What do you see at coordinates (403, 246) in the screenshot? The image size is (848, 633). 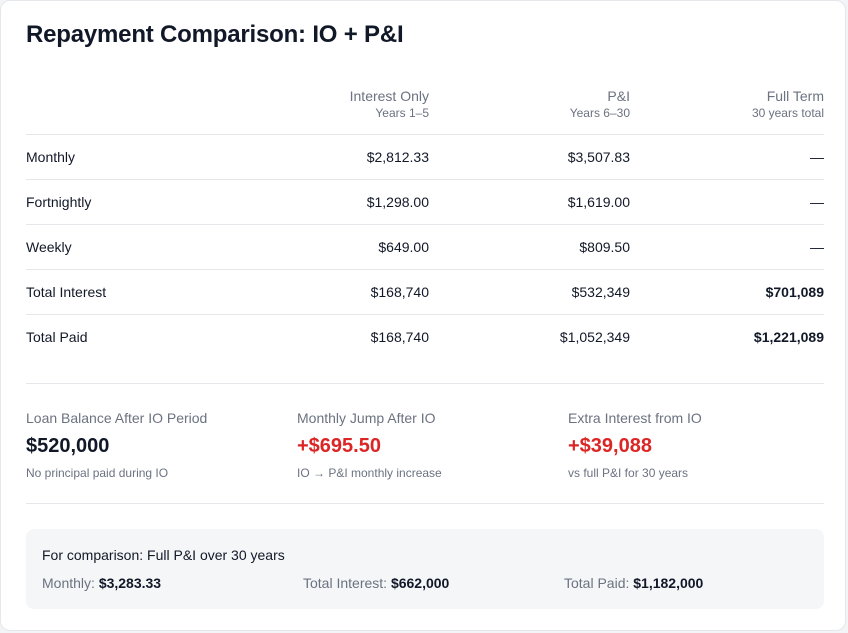 I see `interest-only-value: $649.00` at bounding box center [403, 246].